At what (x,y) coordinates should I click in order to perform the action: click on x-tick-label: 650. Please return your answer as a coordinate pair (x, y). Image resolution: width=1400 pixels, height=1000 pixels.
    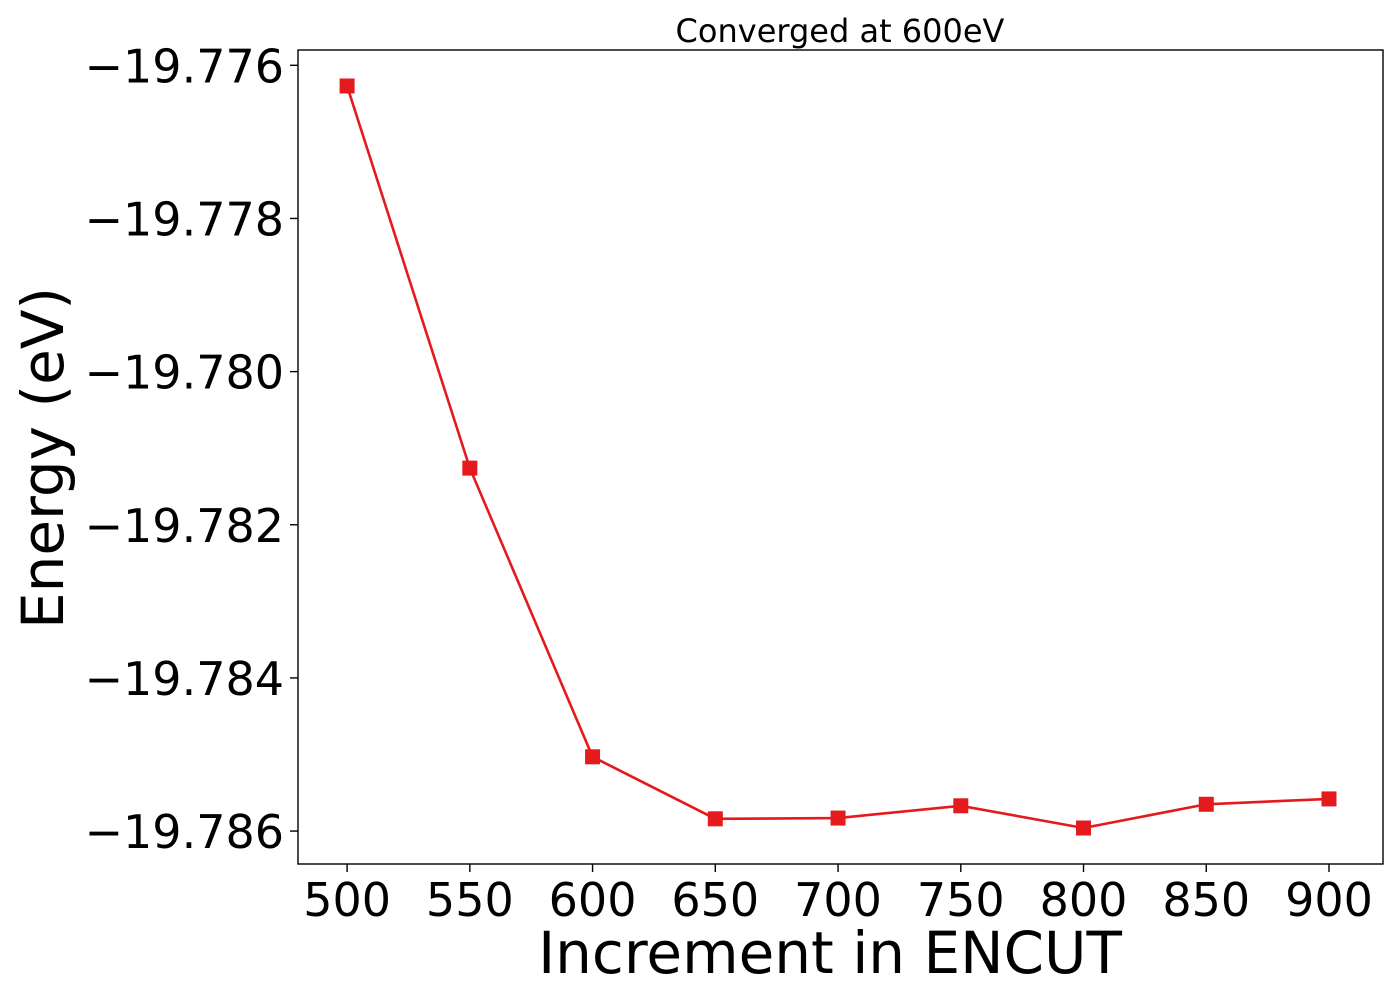
    Looking at the image, I should click on (715, 900).